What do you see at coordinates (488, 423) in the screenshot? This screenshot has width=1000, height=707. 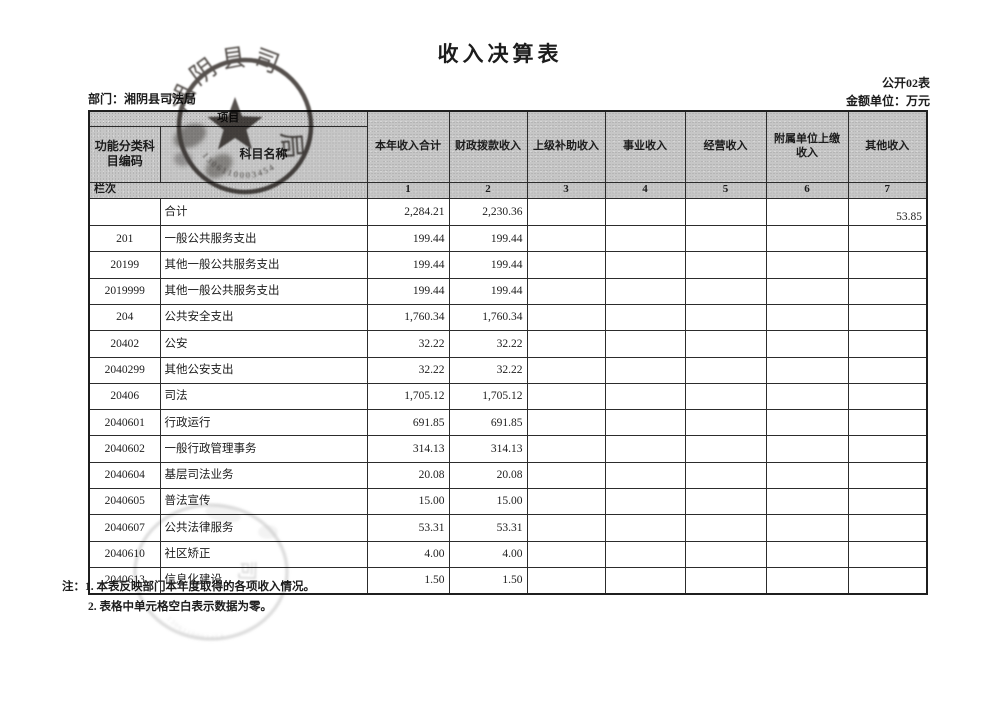 I see `row-value-fiscal: 691.85` at bounding box center [488, 423].